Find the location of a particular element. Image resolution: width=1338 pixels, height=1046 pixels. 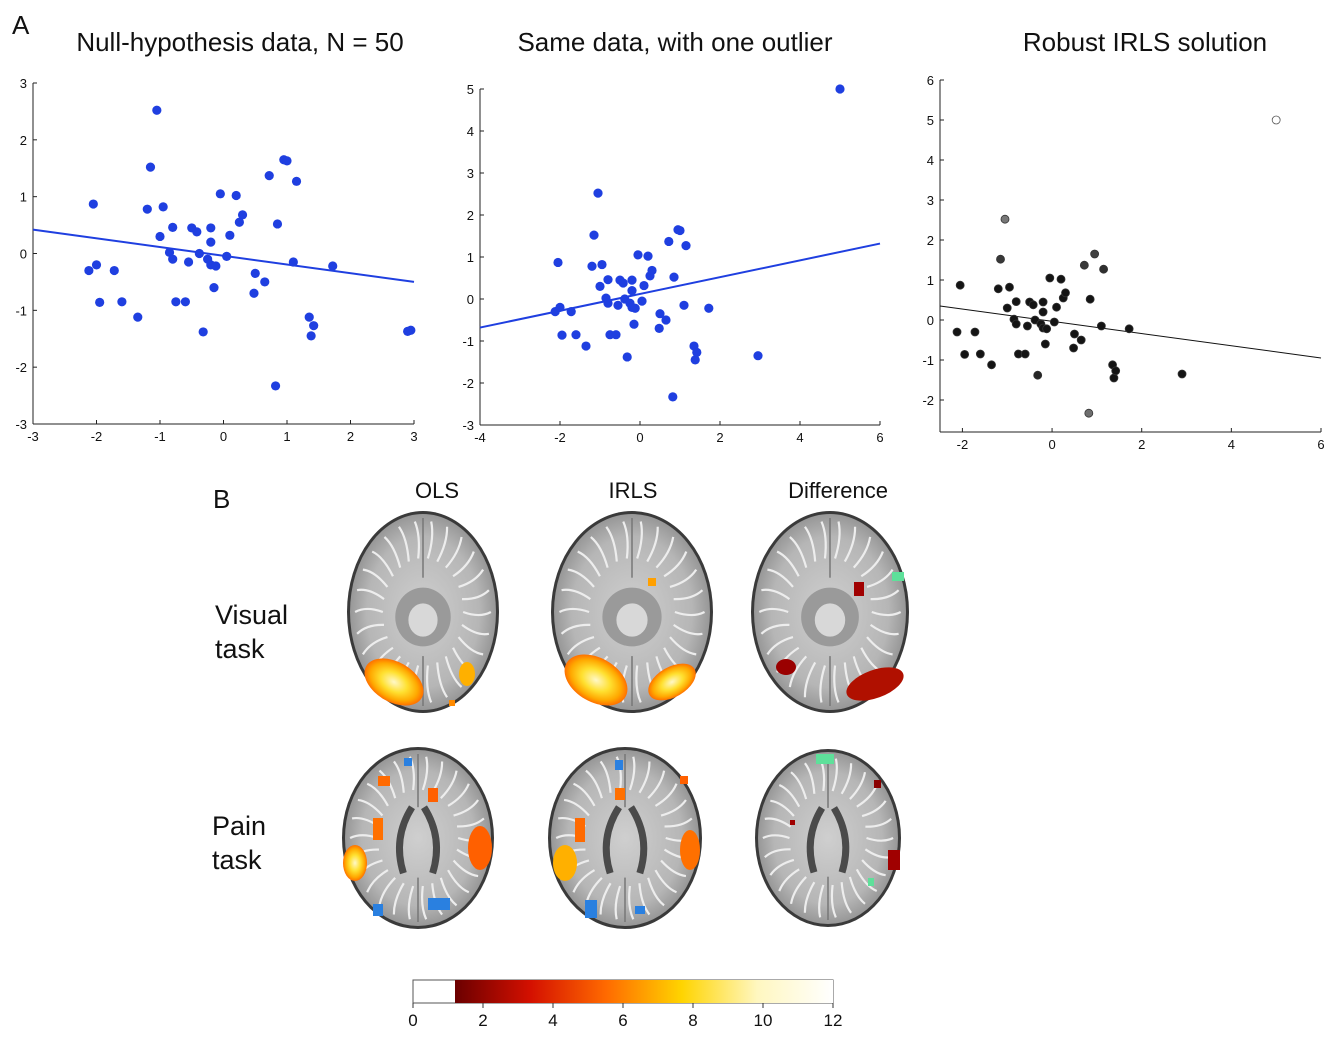

colorbar-tick-label: 10 is located at coordinates (763, 1020).